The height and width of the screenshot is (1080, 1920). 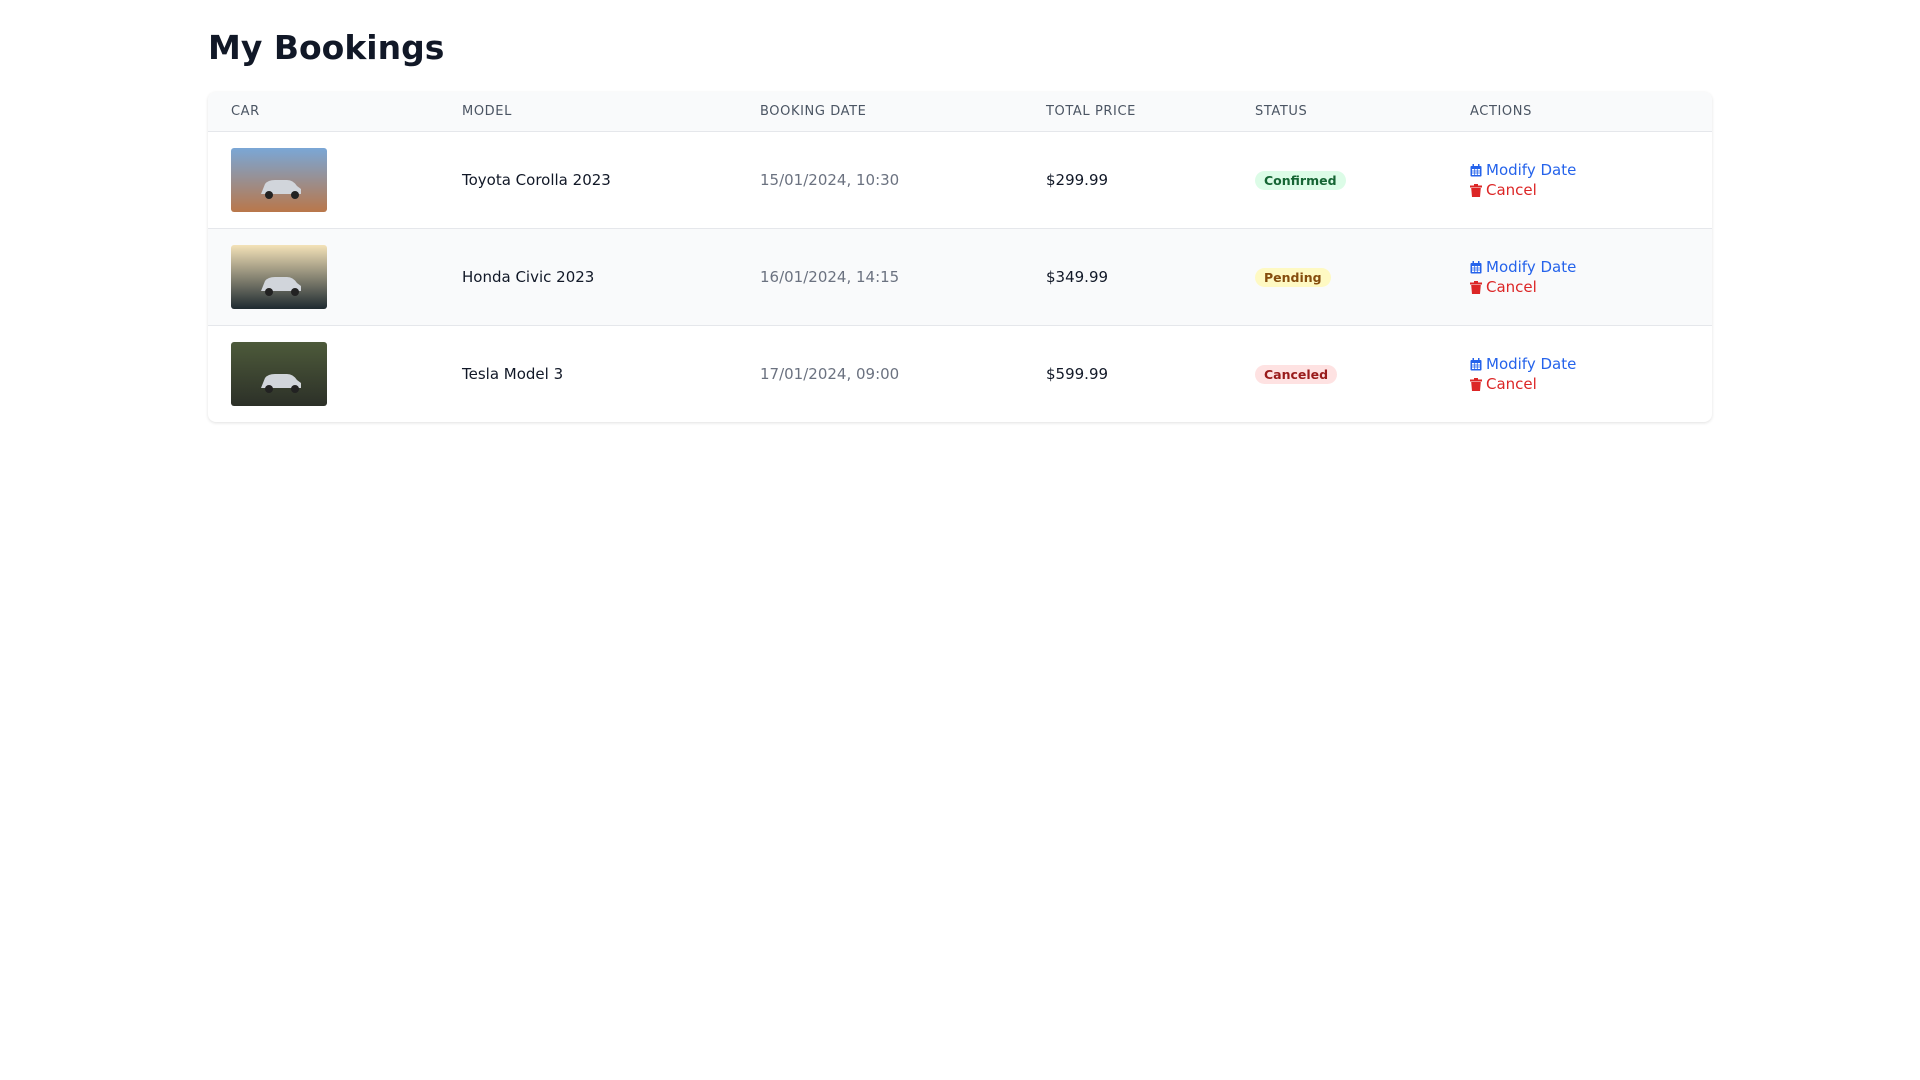 What do you see at coordinates (326, 47) in the screenshot?
I see `page-title: My Bookings` at bounding box center [326, 47].